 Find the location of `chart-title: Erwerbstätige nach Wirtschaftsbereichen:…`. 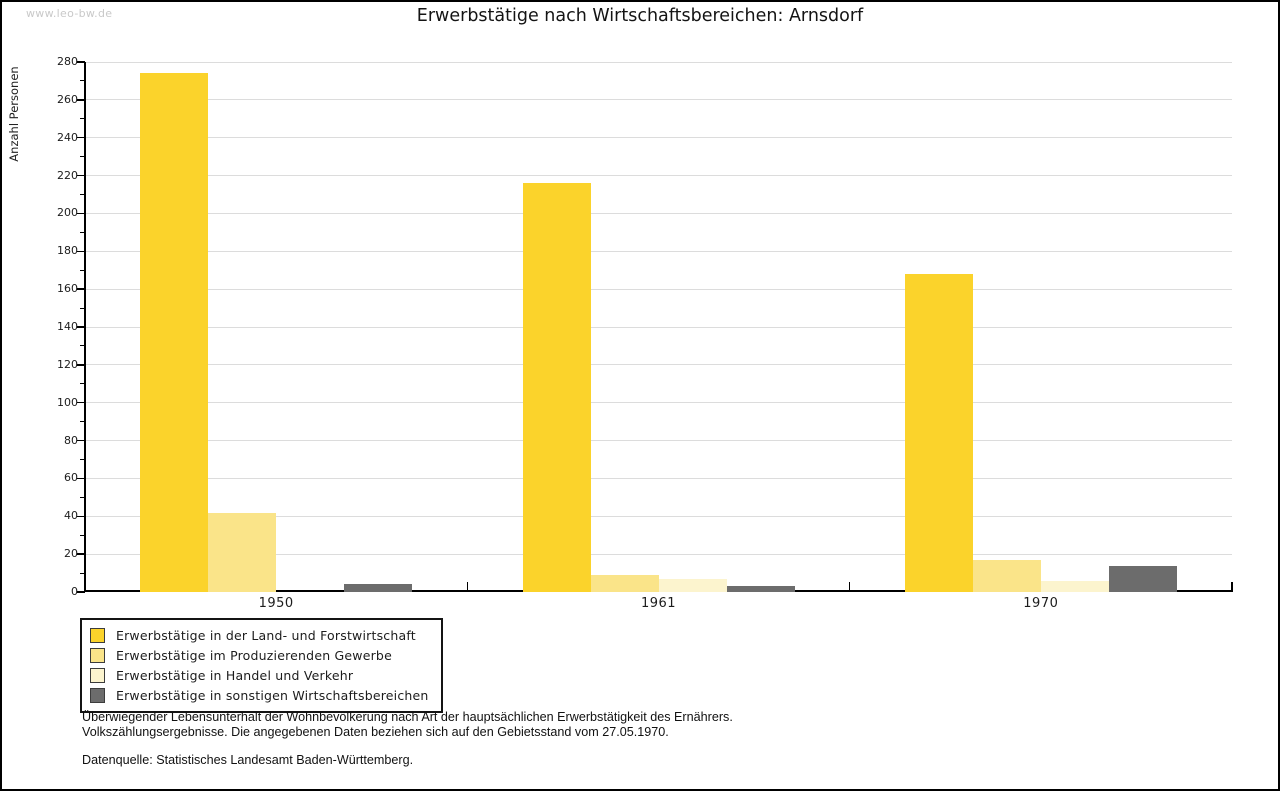

chart-title: Erwerbstätige nach Wirtschaftsbereichen:… is located at coordinates (640, 16).